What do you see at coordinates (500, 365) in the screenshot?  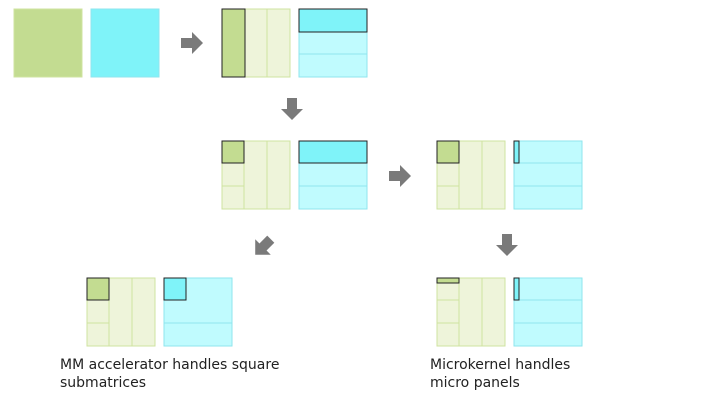 I see `microkernel-caption-line1: Microkernel handles` at bounding box center [500, 365].